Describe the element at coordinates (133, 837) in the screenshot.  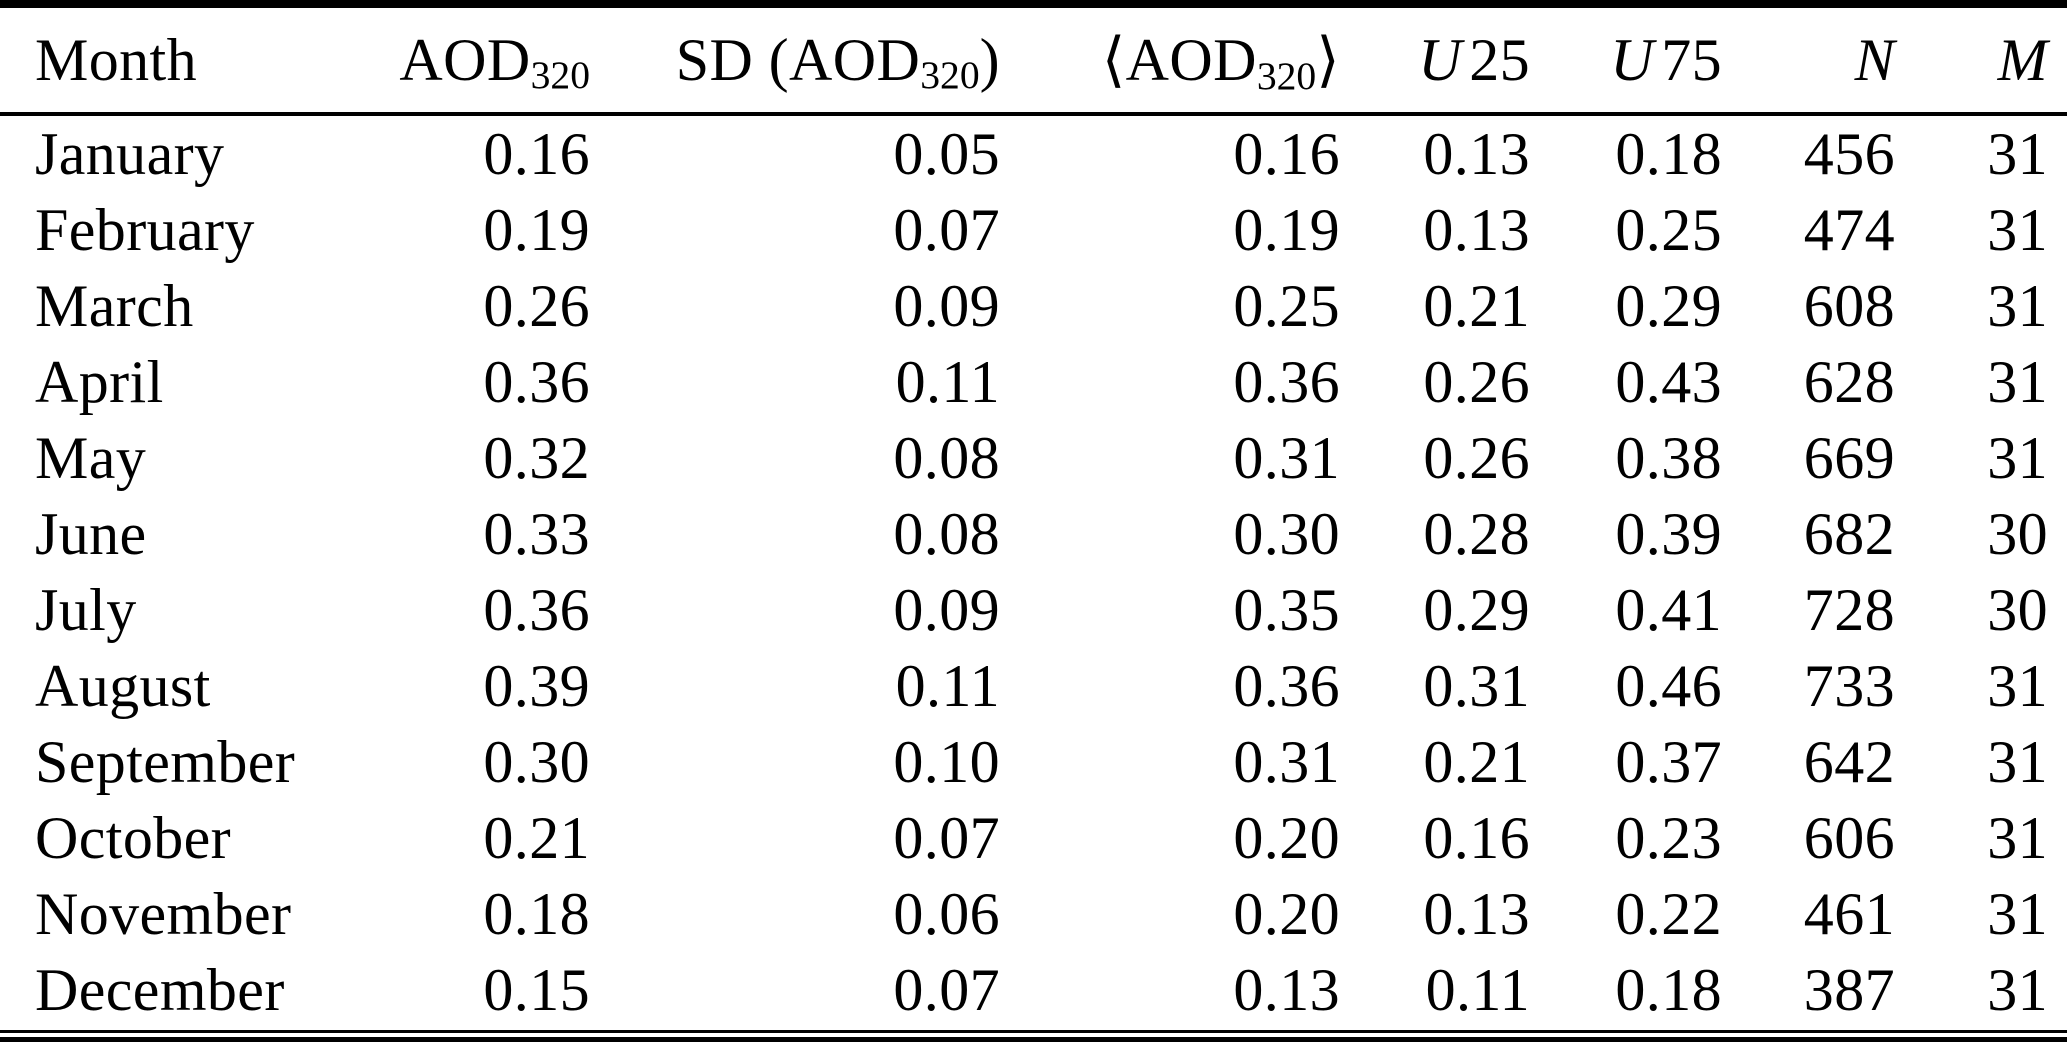
I see `cell-month: October` at that location.